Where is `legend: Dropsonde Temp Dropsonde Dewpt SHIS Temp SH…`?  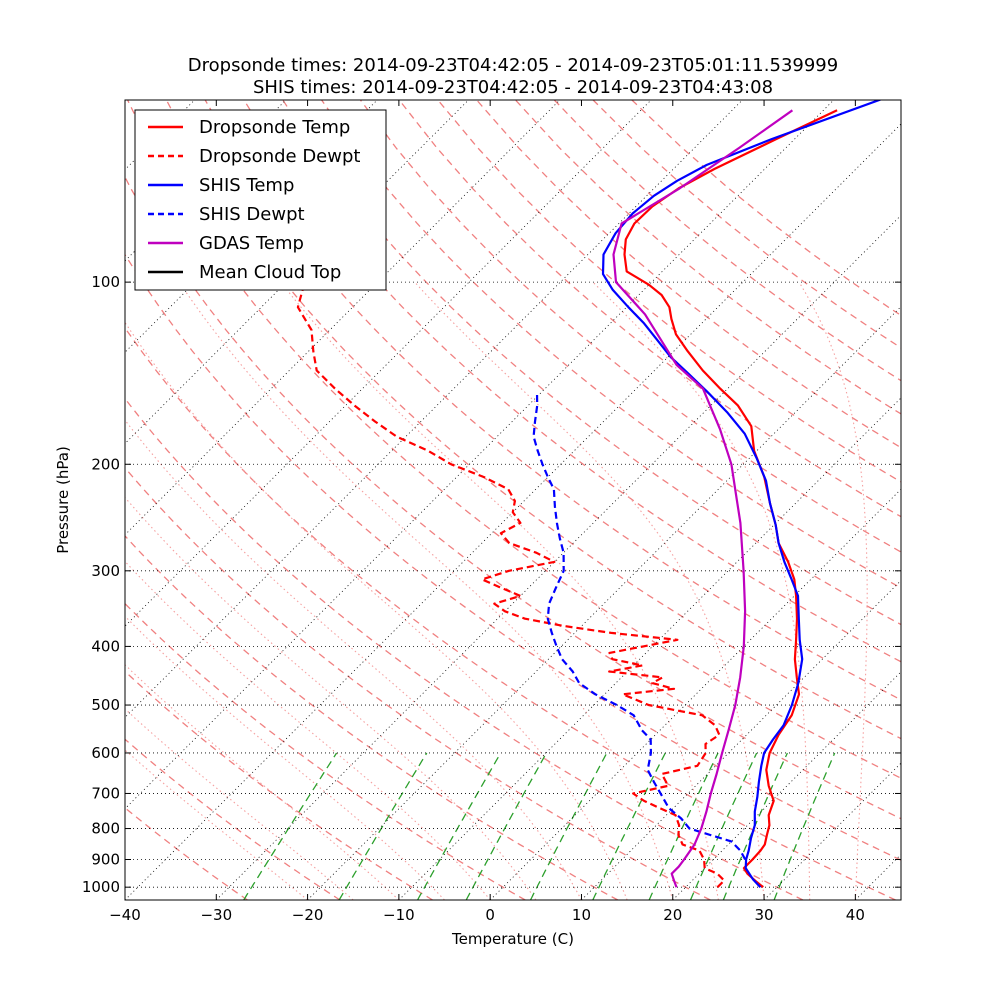
legend: Dropsonde Temp Dropsonde Dewpt SHIS Temp SH… is located at coordinates (260, 200).